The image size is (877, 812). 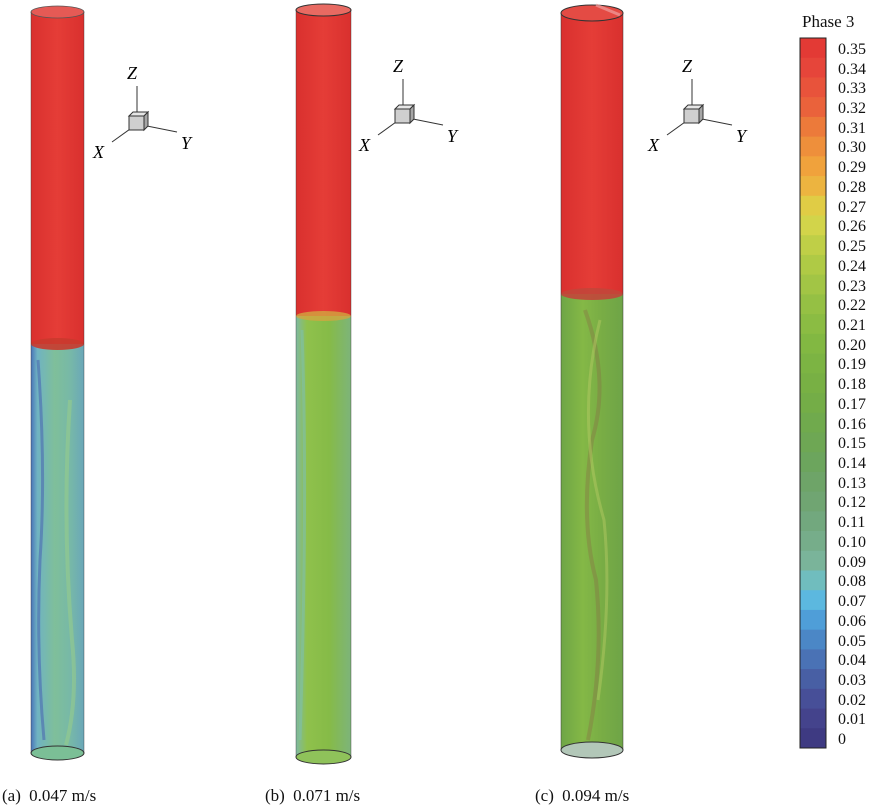 I want to click on legend-tick-label: 0, so click(x=842, y=740).